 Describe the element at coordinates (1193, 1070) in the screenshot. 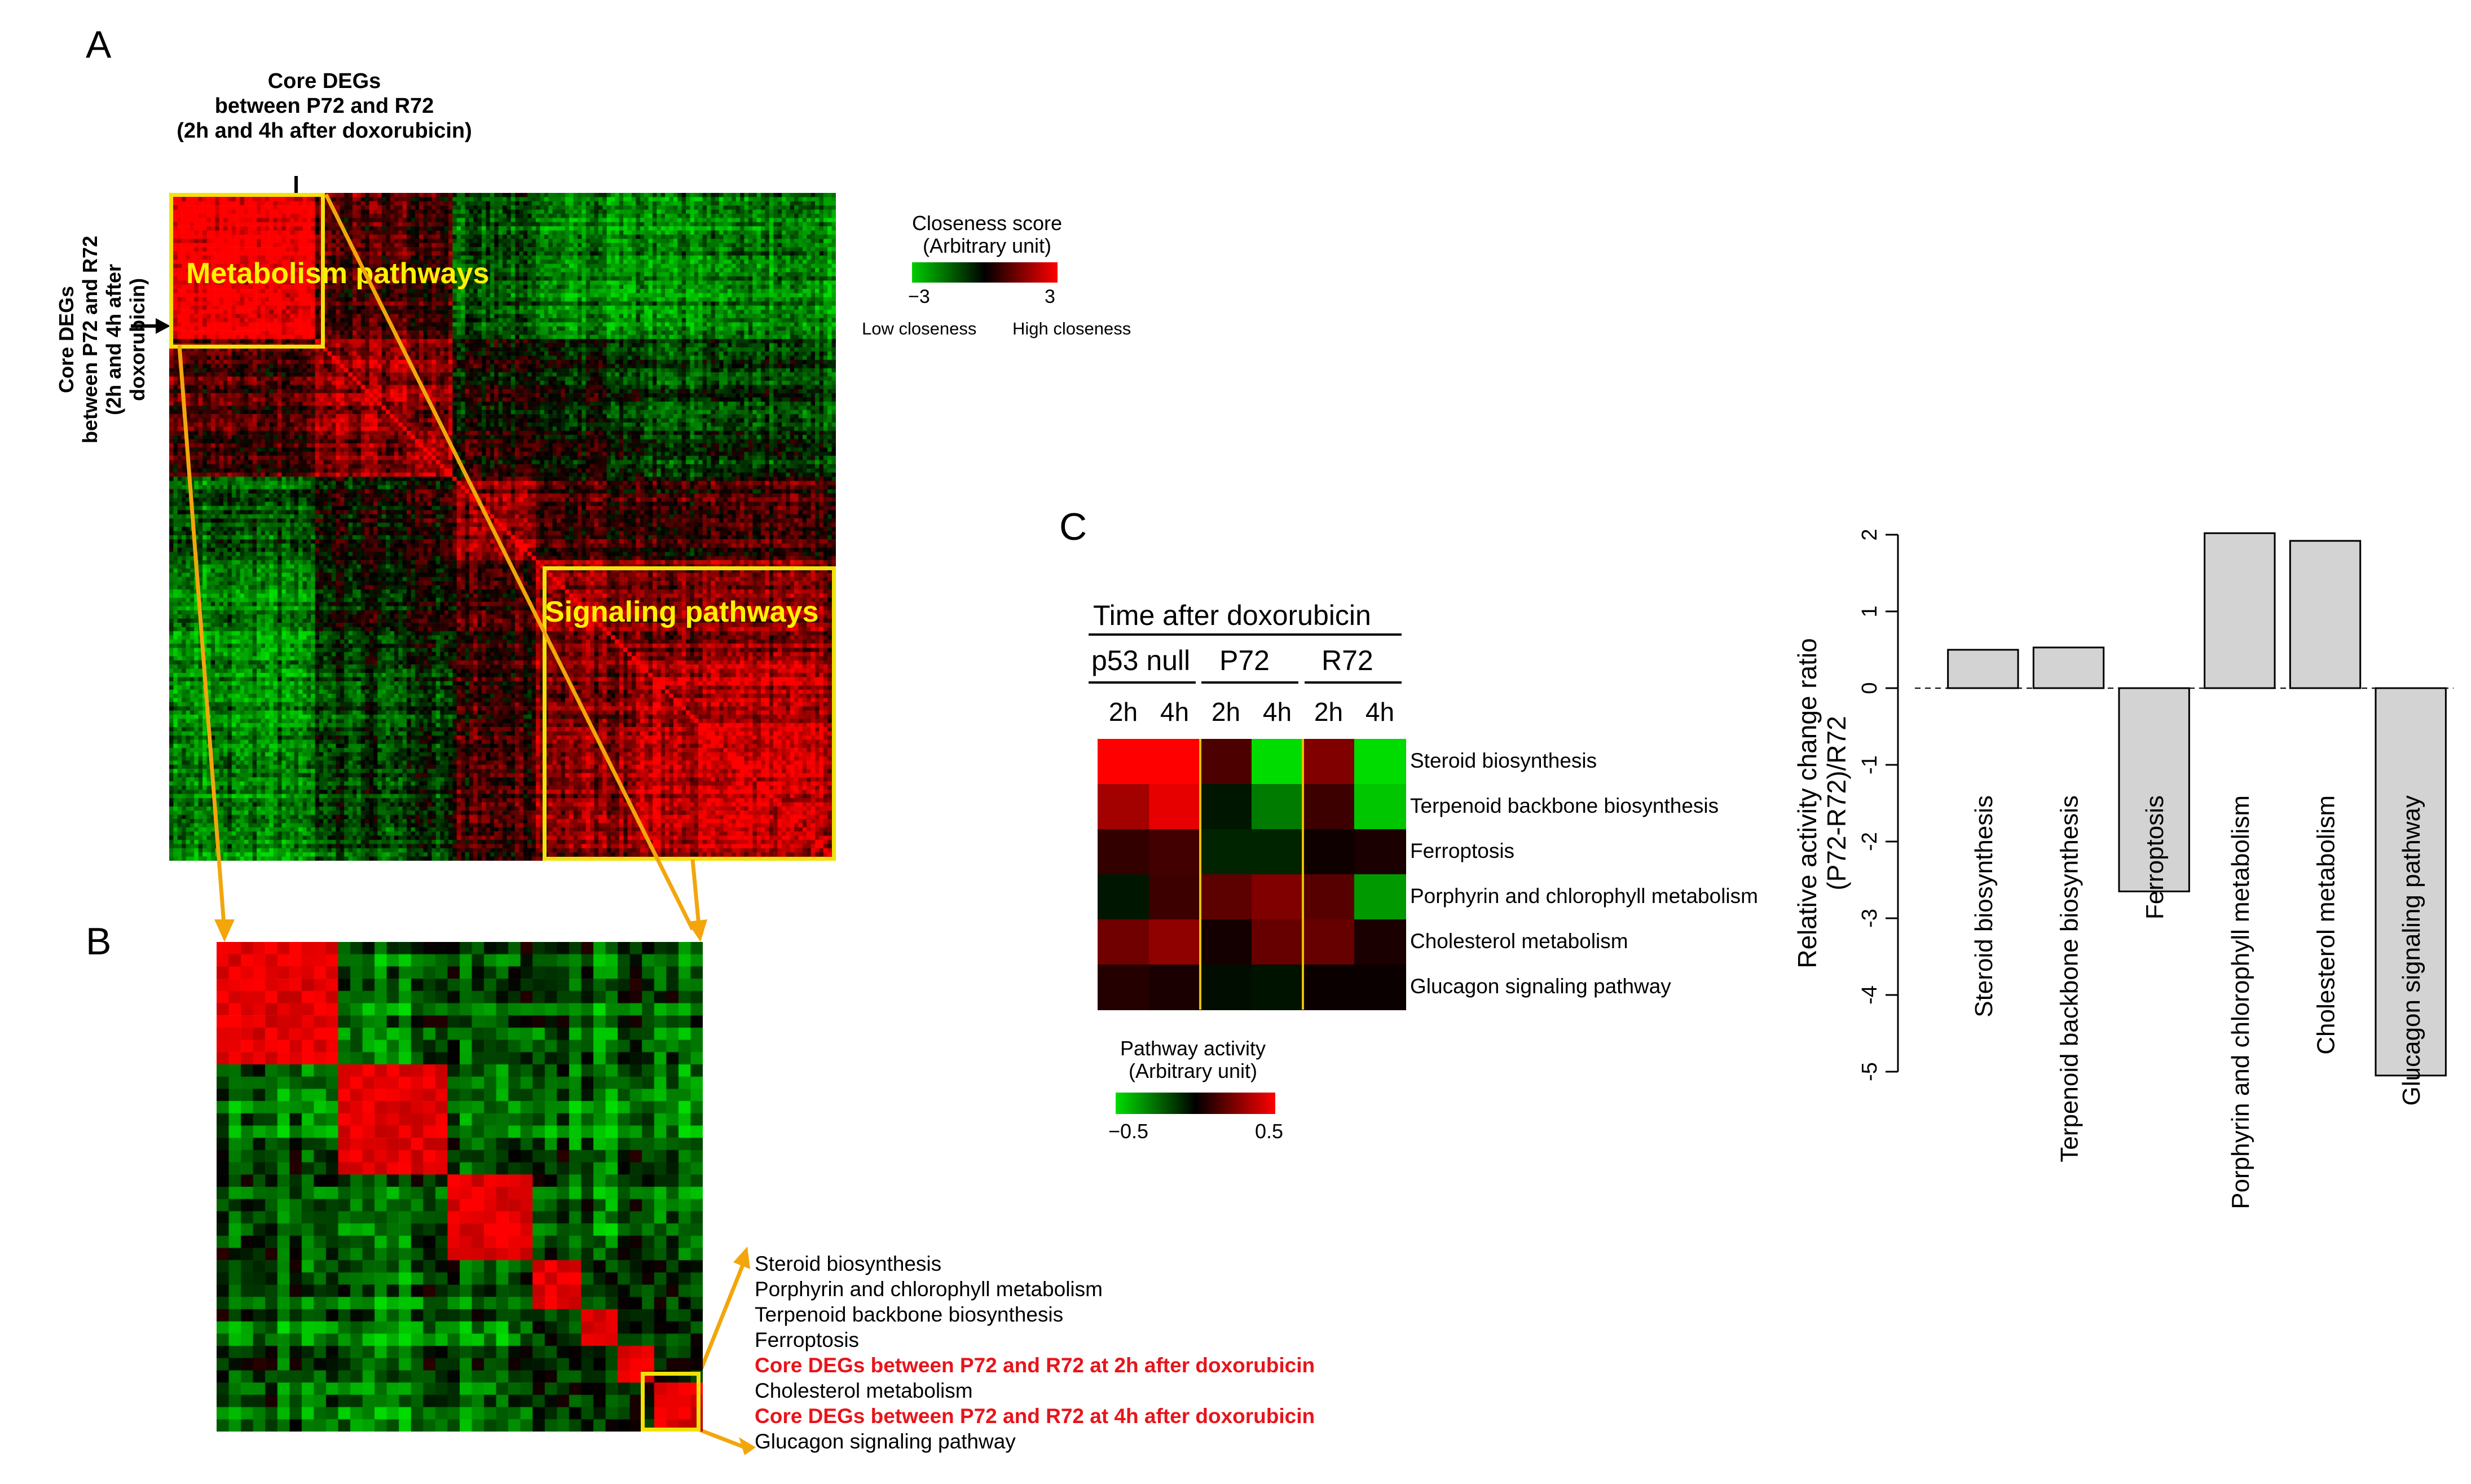

I see `activity-legend-subtitle: (Arbitrary unit)` at that location.